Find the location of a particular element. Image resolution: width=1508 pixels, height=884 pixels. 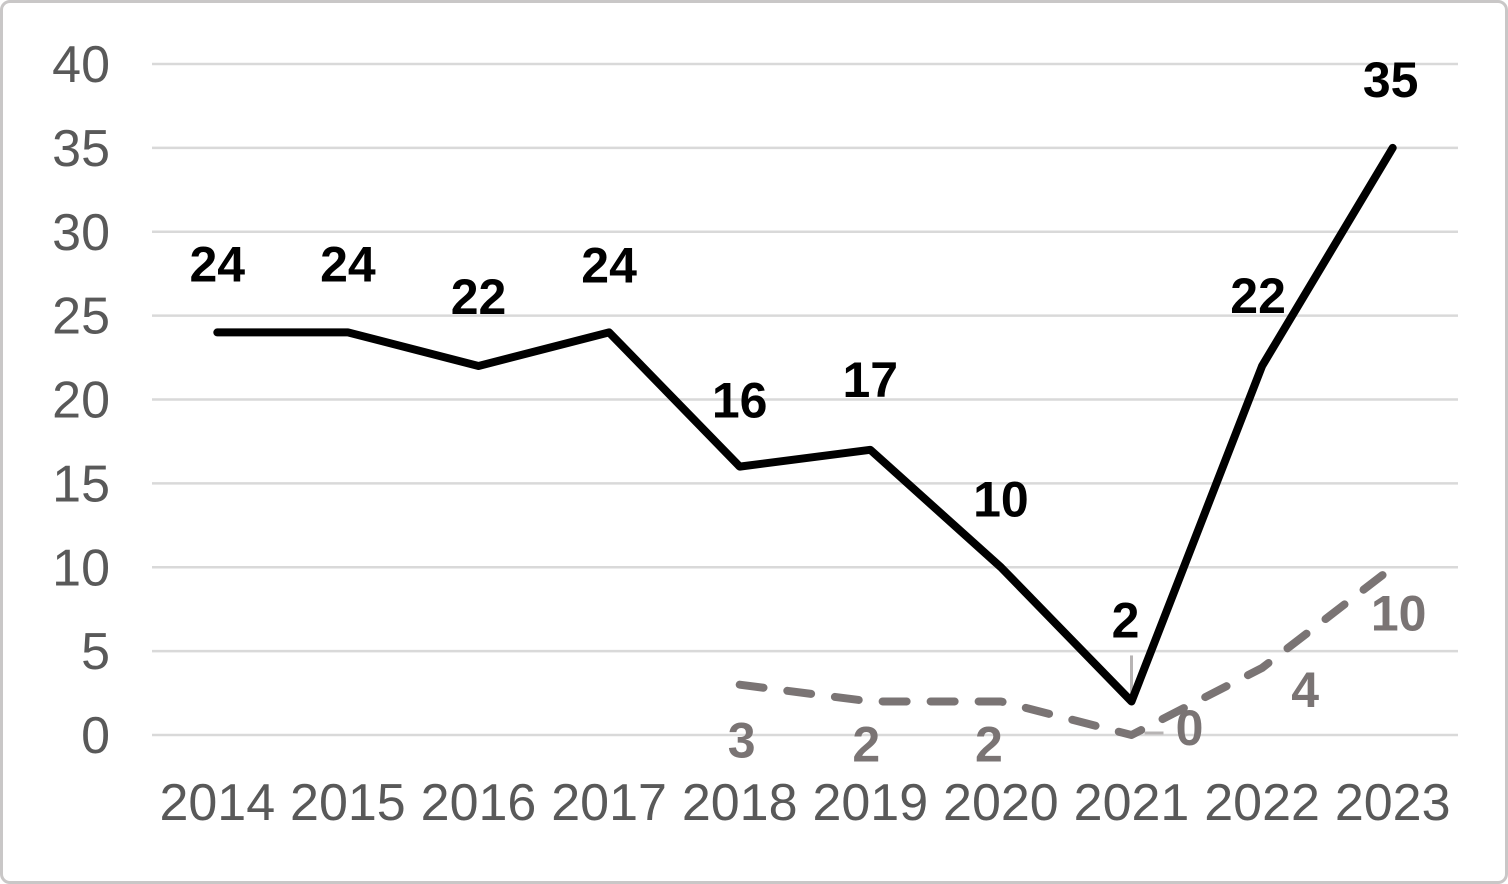

series-2-data-label: 4 is located at coordinates (1305, 690).